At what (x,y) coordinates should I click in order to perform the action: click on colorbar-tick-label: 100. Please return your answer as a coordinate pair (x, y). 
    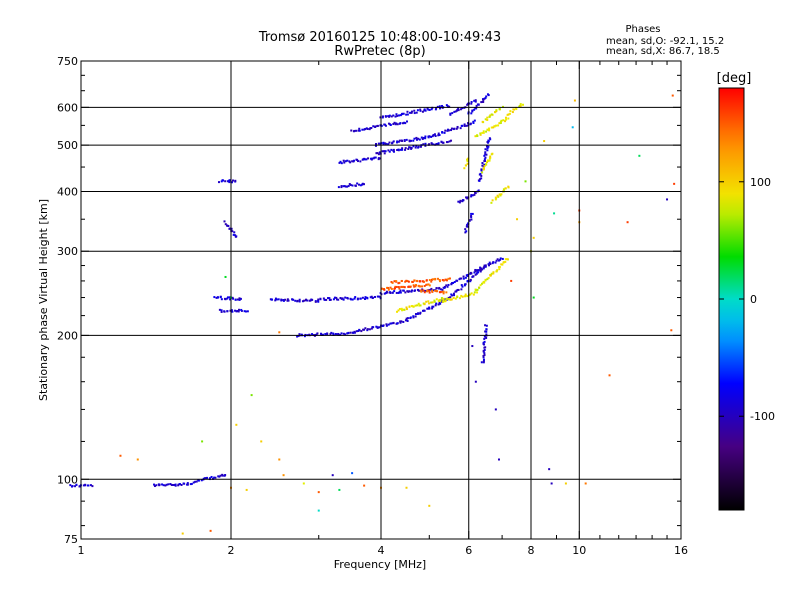
    Looking at the image, I should click on (760, 182).